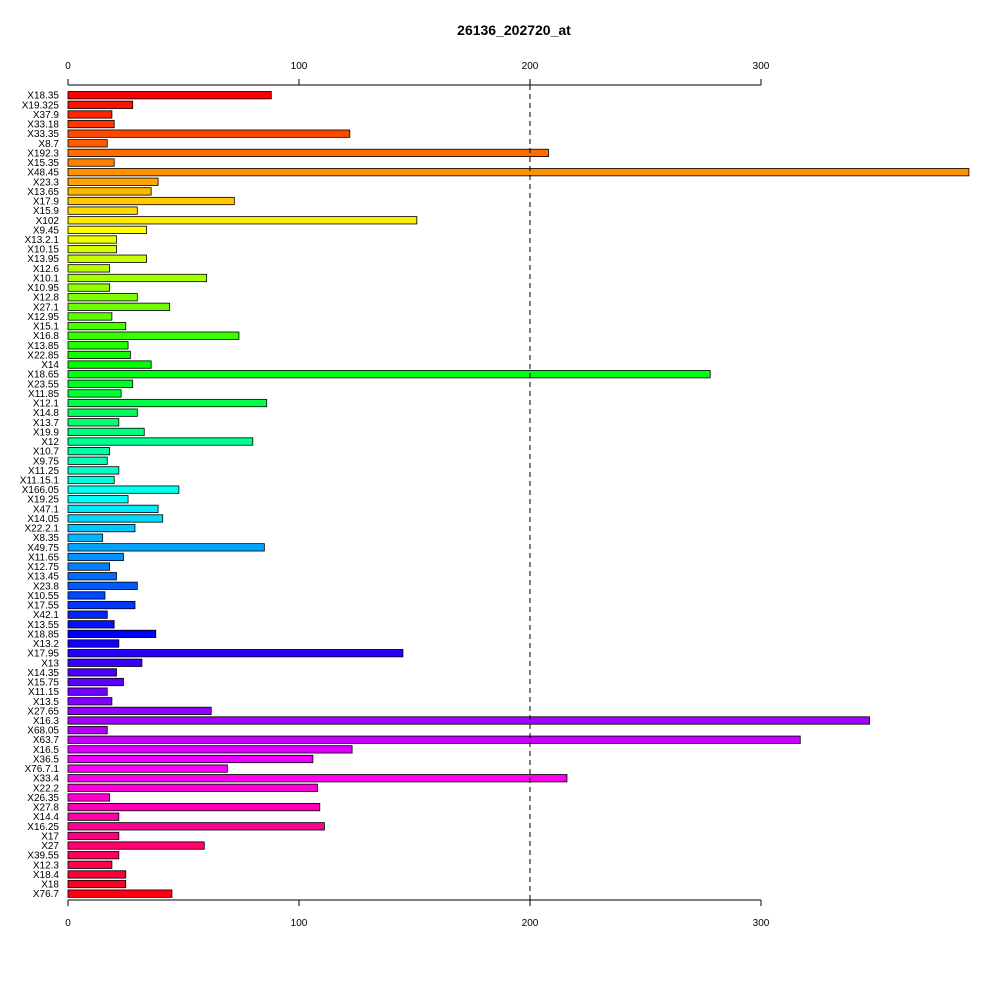 The width and height of the screenshot is (1000, 1000). Describe the element at coordinates (46, 721) in the screenshot. I see `category-label: X16.3` at that location.